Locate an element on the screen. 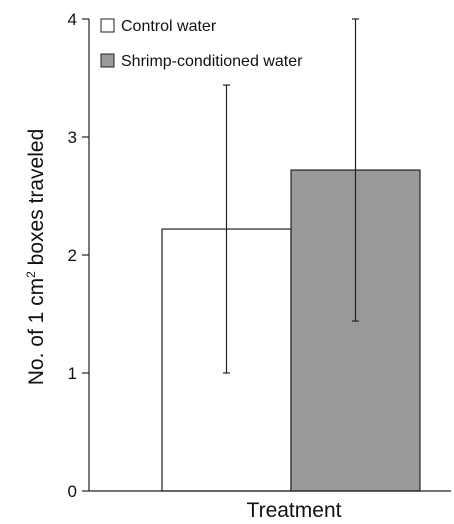  x-axis-title: Treatment is located at coordinates (294, 510).